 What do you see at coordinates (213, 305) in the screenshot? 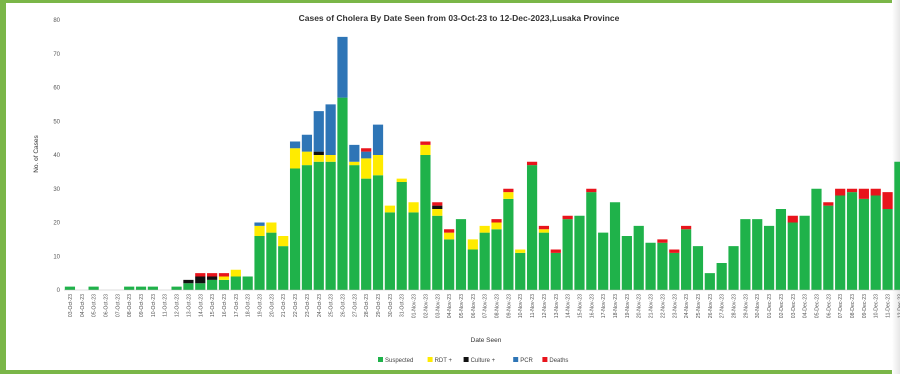
I see `x-tick-label: 15-Oct-23` at bounding box center [213, 305].